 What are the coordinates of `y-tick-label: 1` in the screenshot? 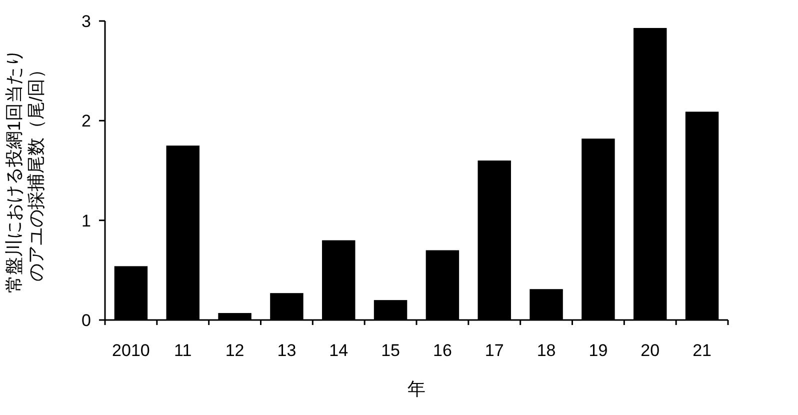 It's located at (86, 220).